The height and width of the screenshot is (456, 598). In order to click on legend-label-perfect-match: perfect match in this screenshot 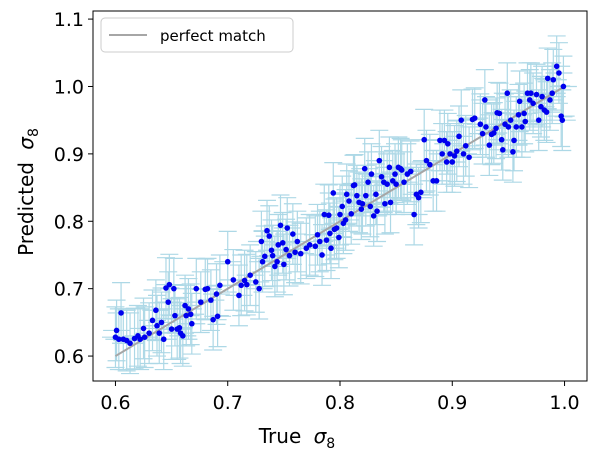, I will do `click(213, 36)`.